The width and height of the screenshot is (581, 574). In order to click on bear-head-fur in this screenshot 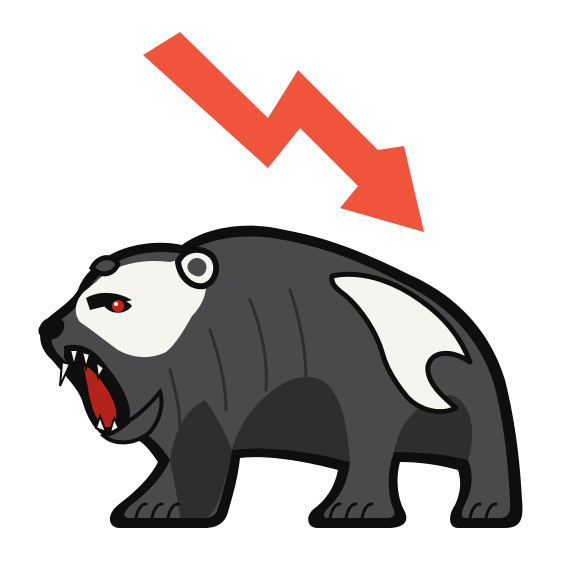, I will do `click(141, 309)`.